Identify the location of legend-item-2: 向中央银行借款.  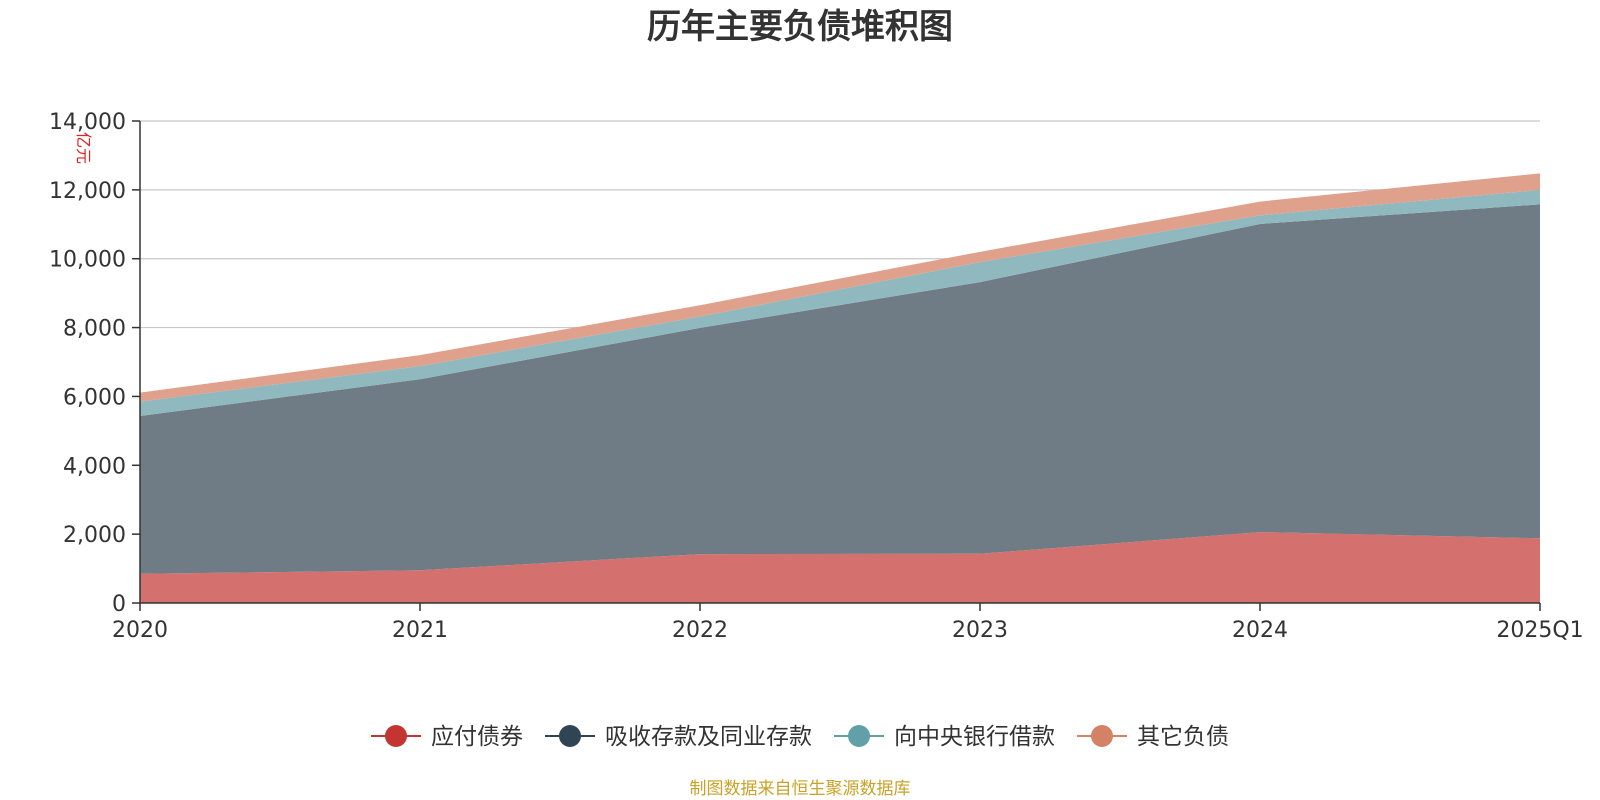
(944, 737).